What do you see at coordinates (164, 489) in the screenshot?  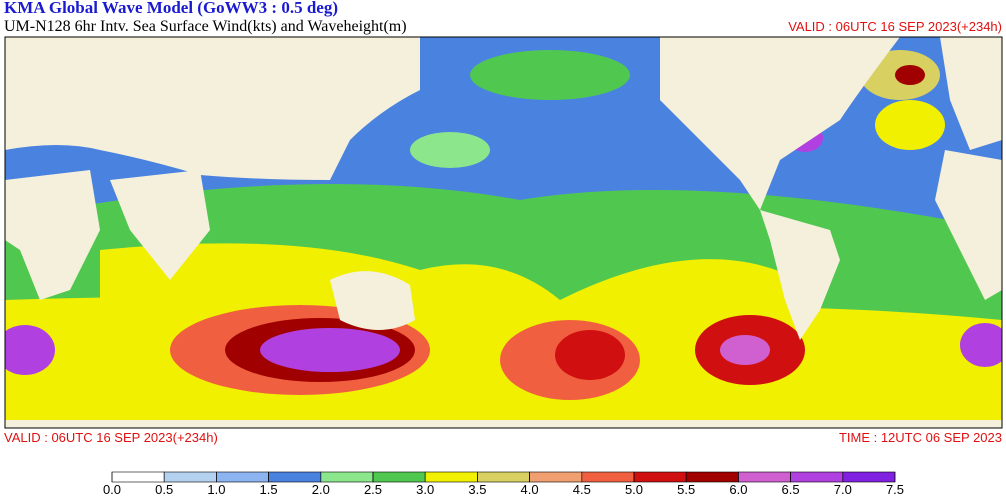 I see `tick-label: 0.5` at bounding box center [164, 489].